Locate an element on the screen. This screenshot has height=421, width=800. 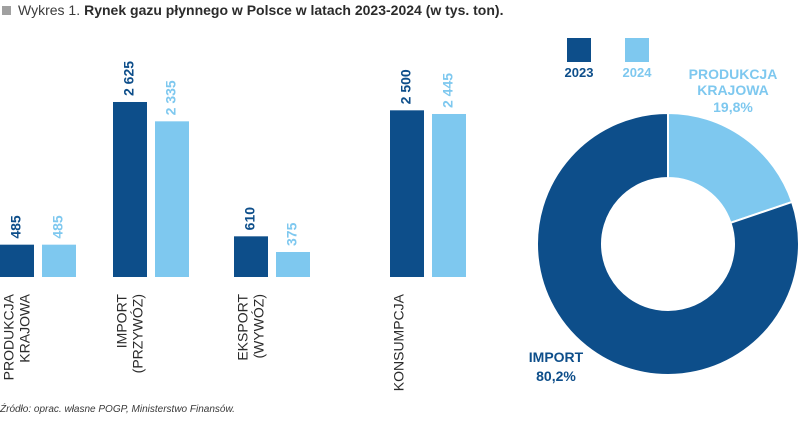
data-label-2023-0: 485 is located at coordinates (16, 227).